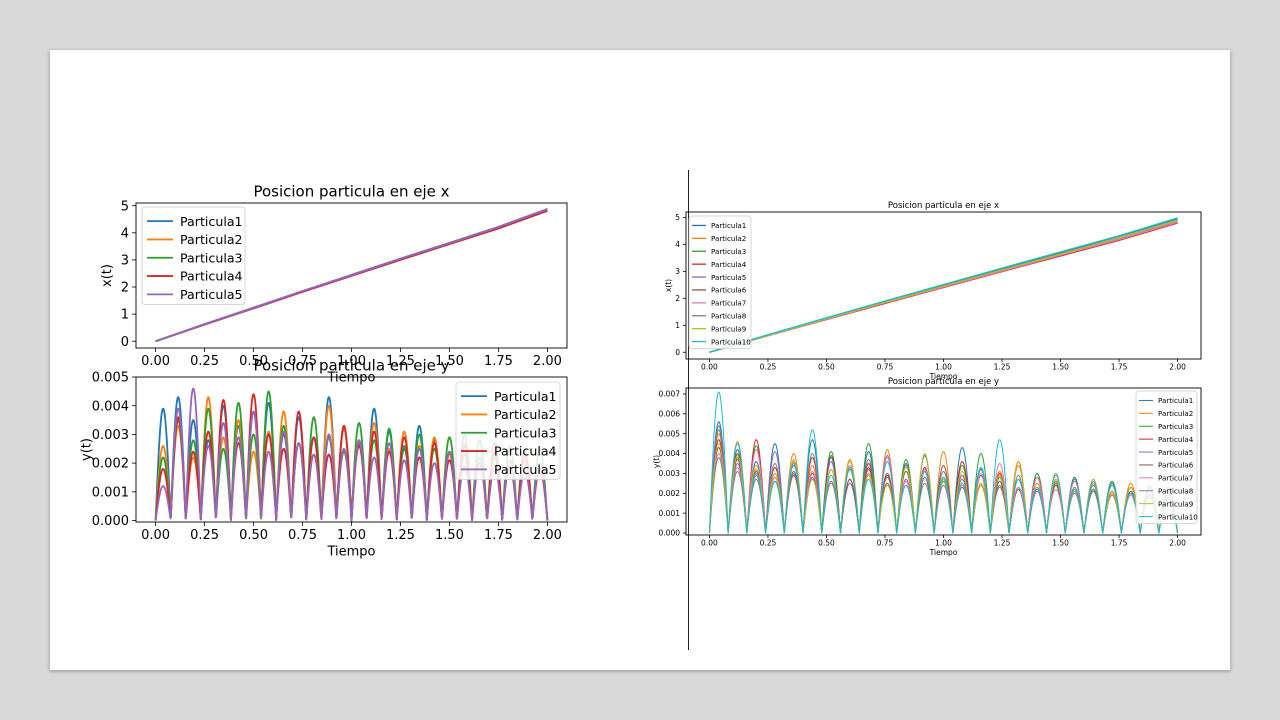 This screenshot has height=720, width=1280. I want to click on y-tick-label: 2, so click(125, 288).